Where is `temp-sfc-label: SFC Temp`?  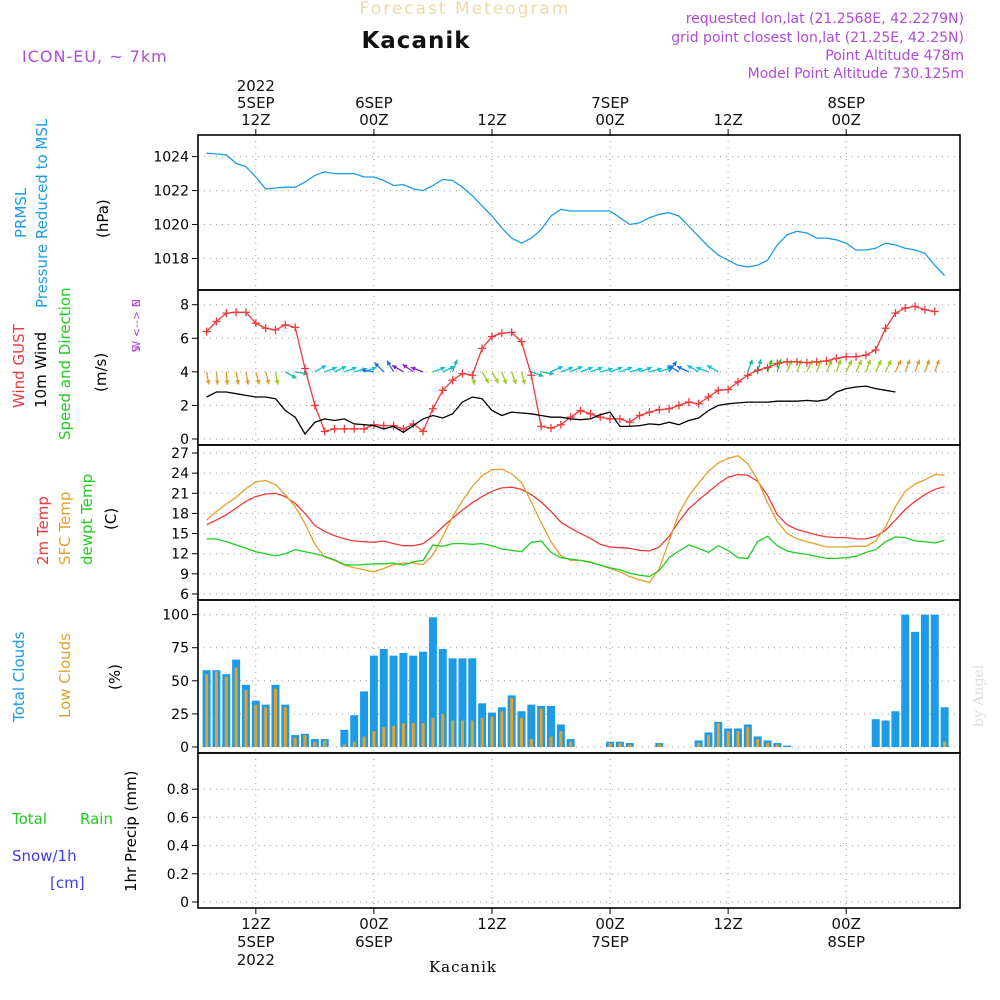 temp-sfc-label: SFC Temp is located at coordinates (65, 528).